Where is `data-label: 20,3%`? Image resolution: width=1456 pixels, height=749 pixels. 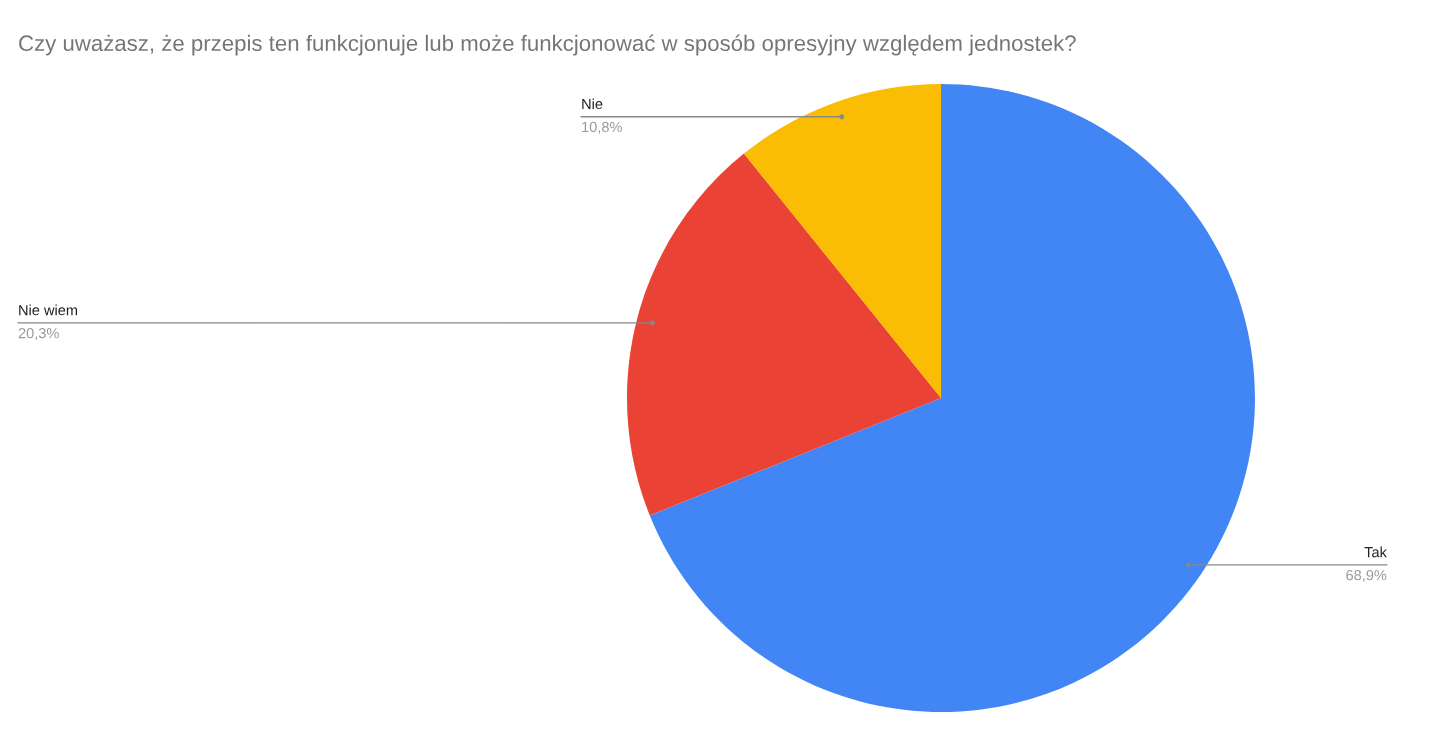
data-label: 20,3% is located at coordinates (38, 334).